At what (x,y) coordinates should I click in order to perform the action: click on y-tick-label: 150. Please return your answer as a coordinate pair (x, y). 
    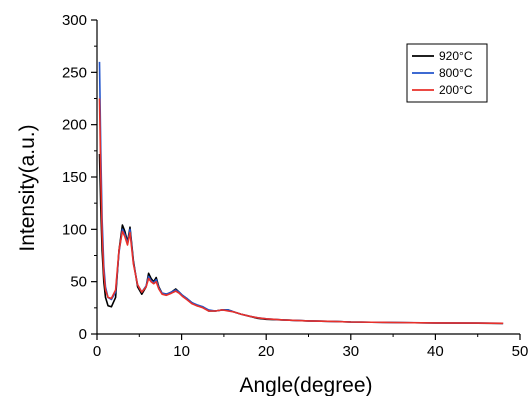
    Looking at the image, I should click on (74, 177).